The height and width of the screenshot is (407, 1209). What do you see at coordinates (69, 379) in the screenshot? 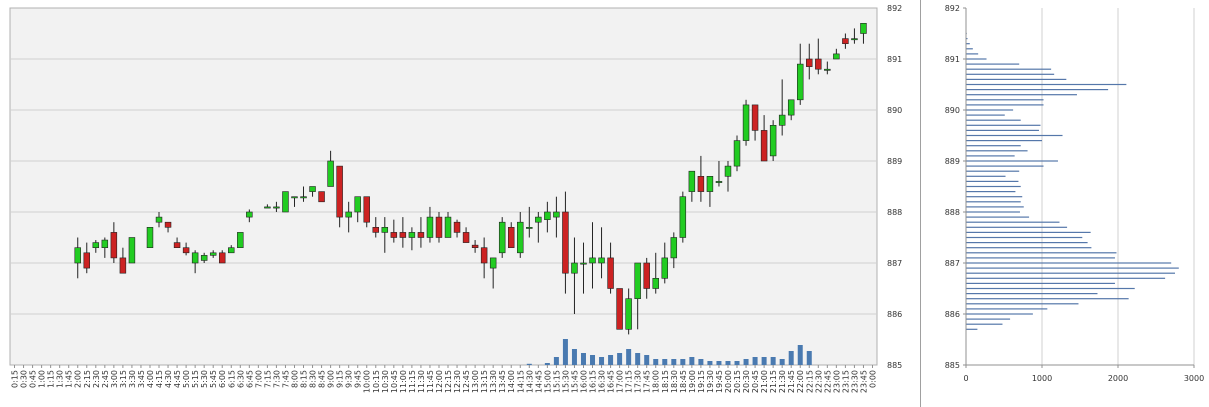
I see `x-tick-label: 1:45` at bounding box center [69, 379].